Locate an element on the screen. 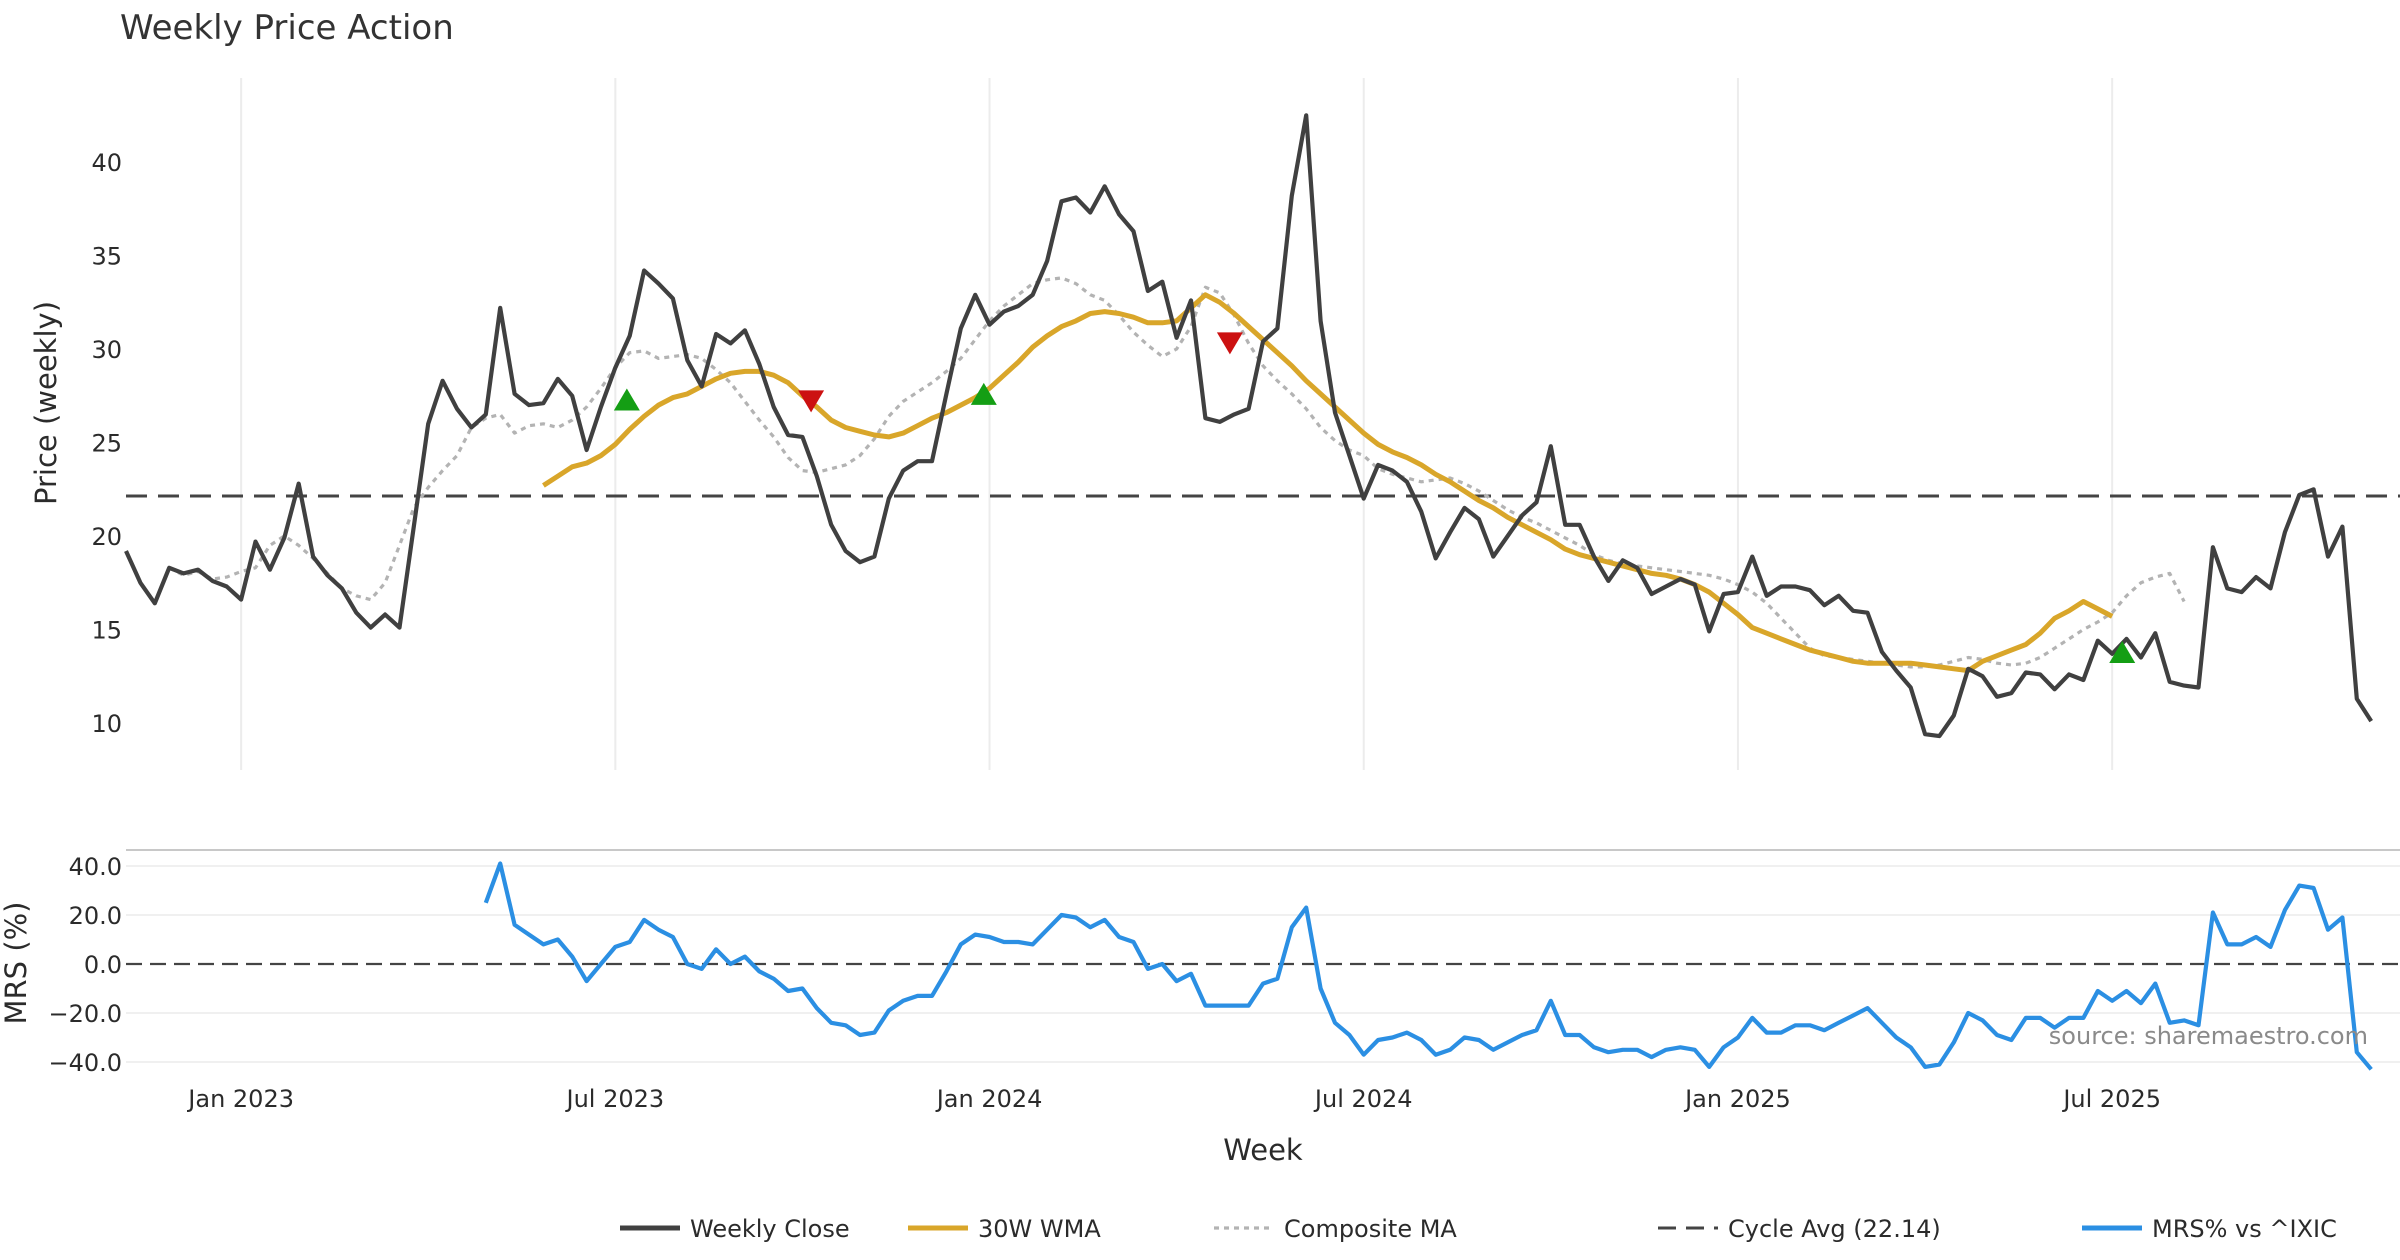 The width and height of the screenshot is (2400, 1260). x-tick-label: Jul 2023 is located at coordinates (615, 1099).